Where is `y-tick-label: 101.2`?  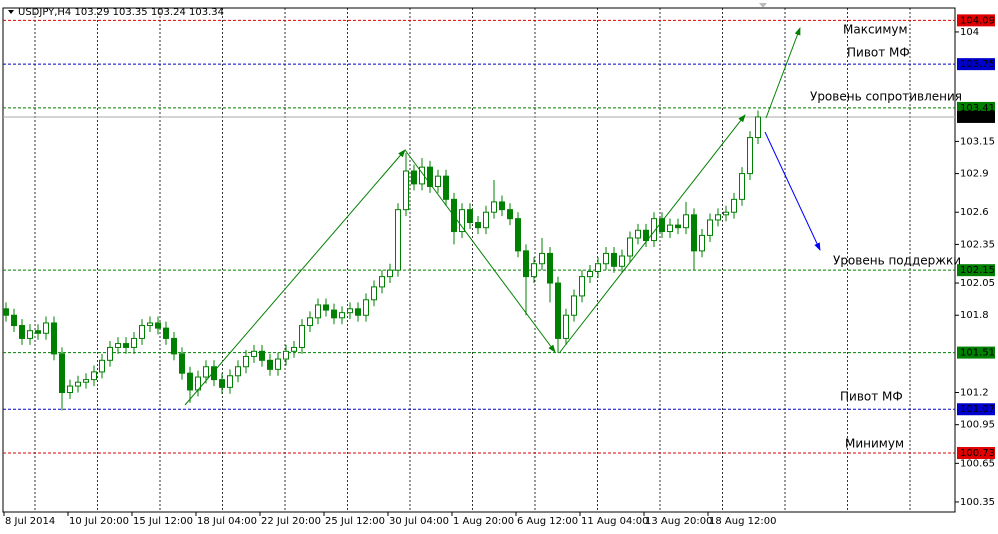 y-tick-label: 101.2 is located at coordinates (974, 393).